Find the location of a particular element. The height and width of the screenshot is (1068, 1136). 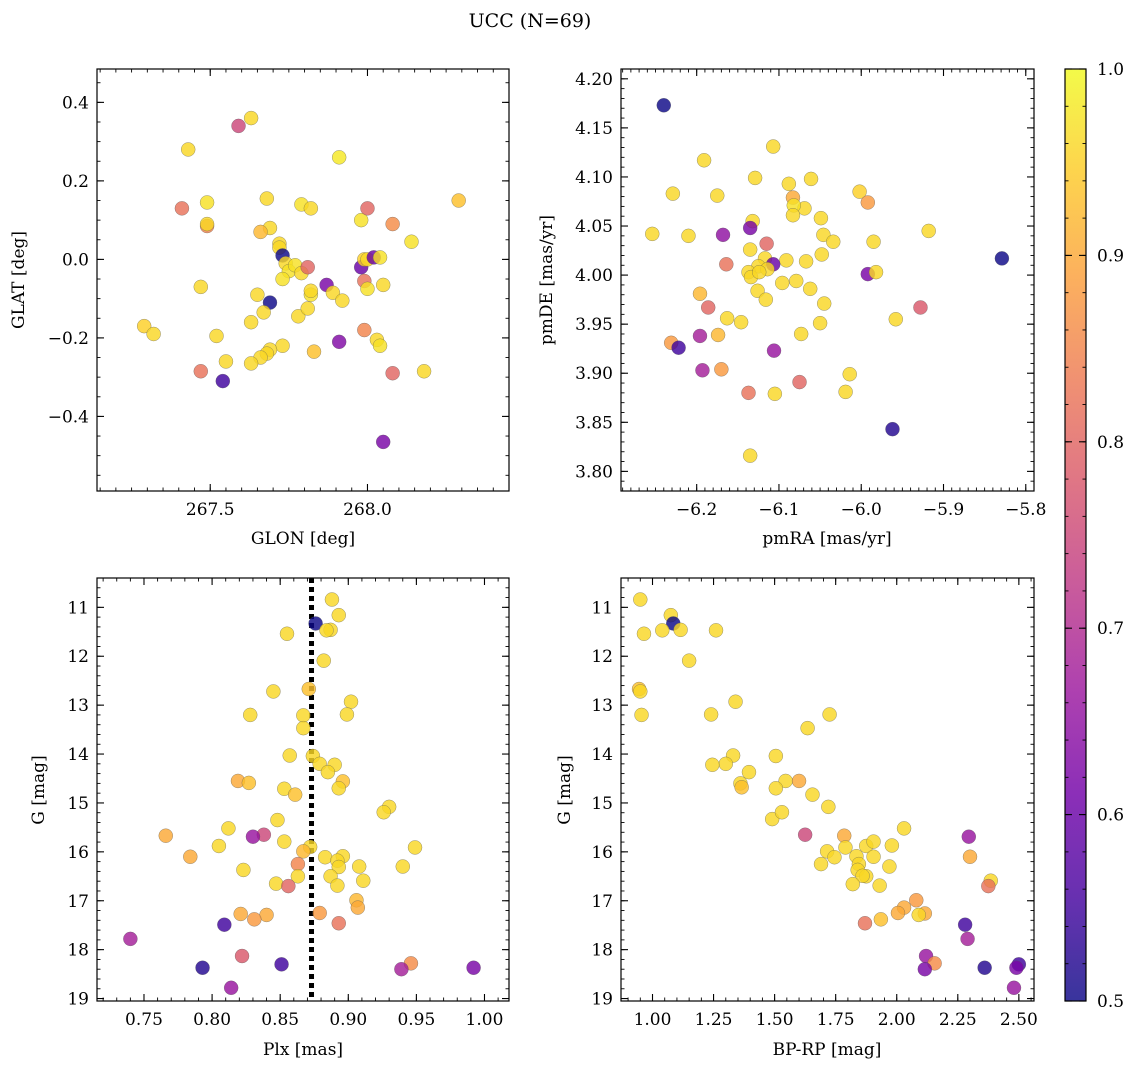

x-tick-label: 0.80 is located at coordinates (212, 1020).